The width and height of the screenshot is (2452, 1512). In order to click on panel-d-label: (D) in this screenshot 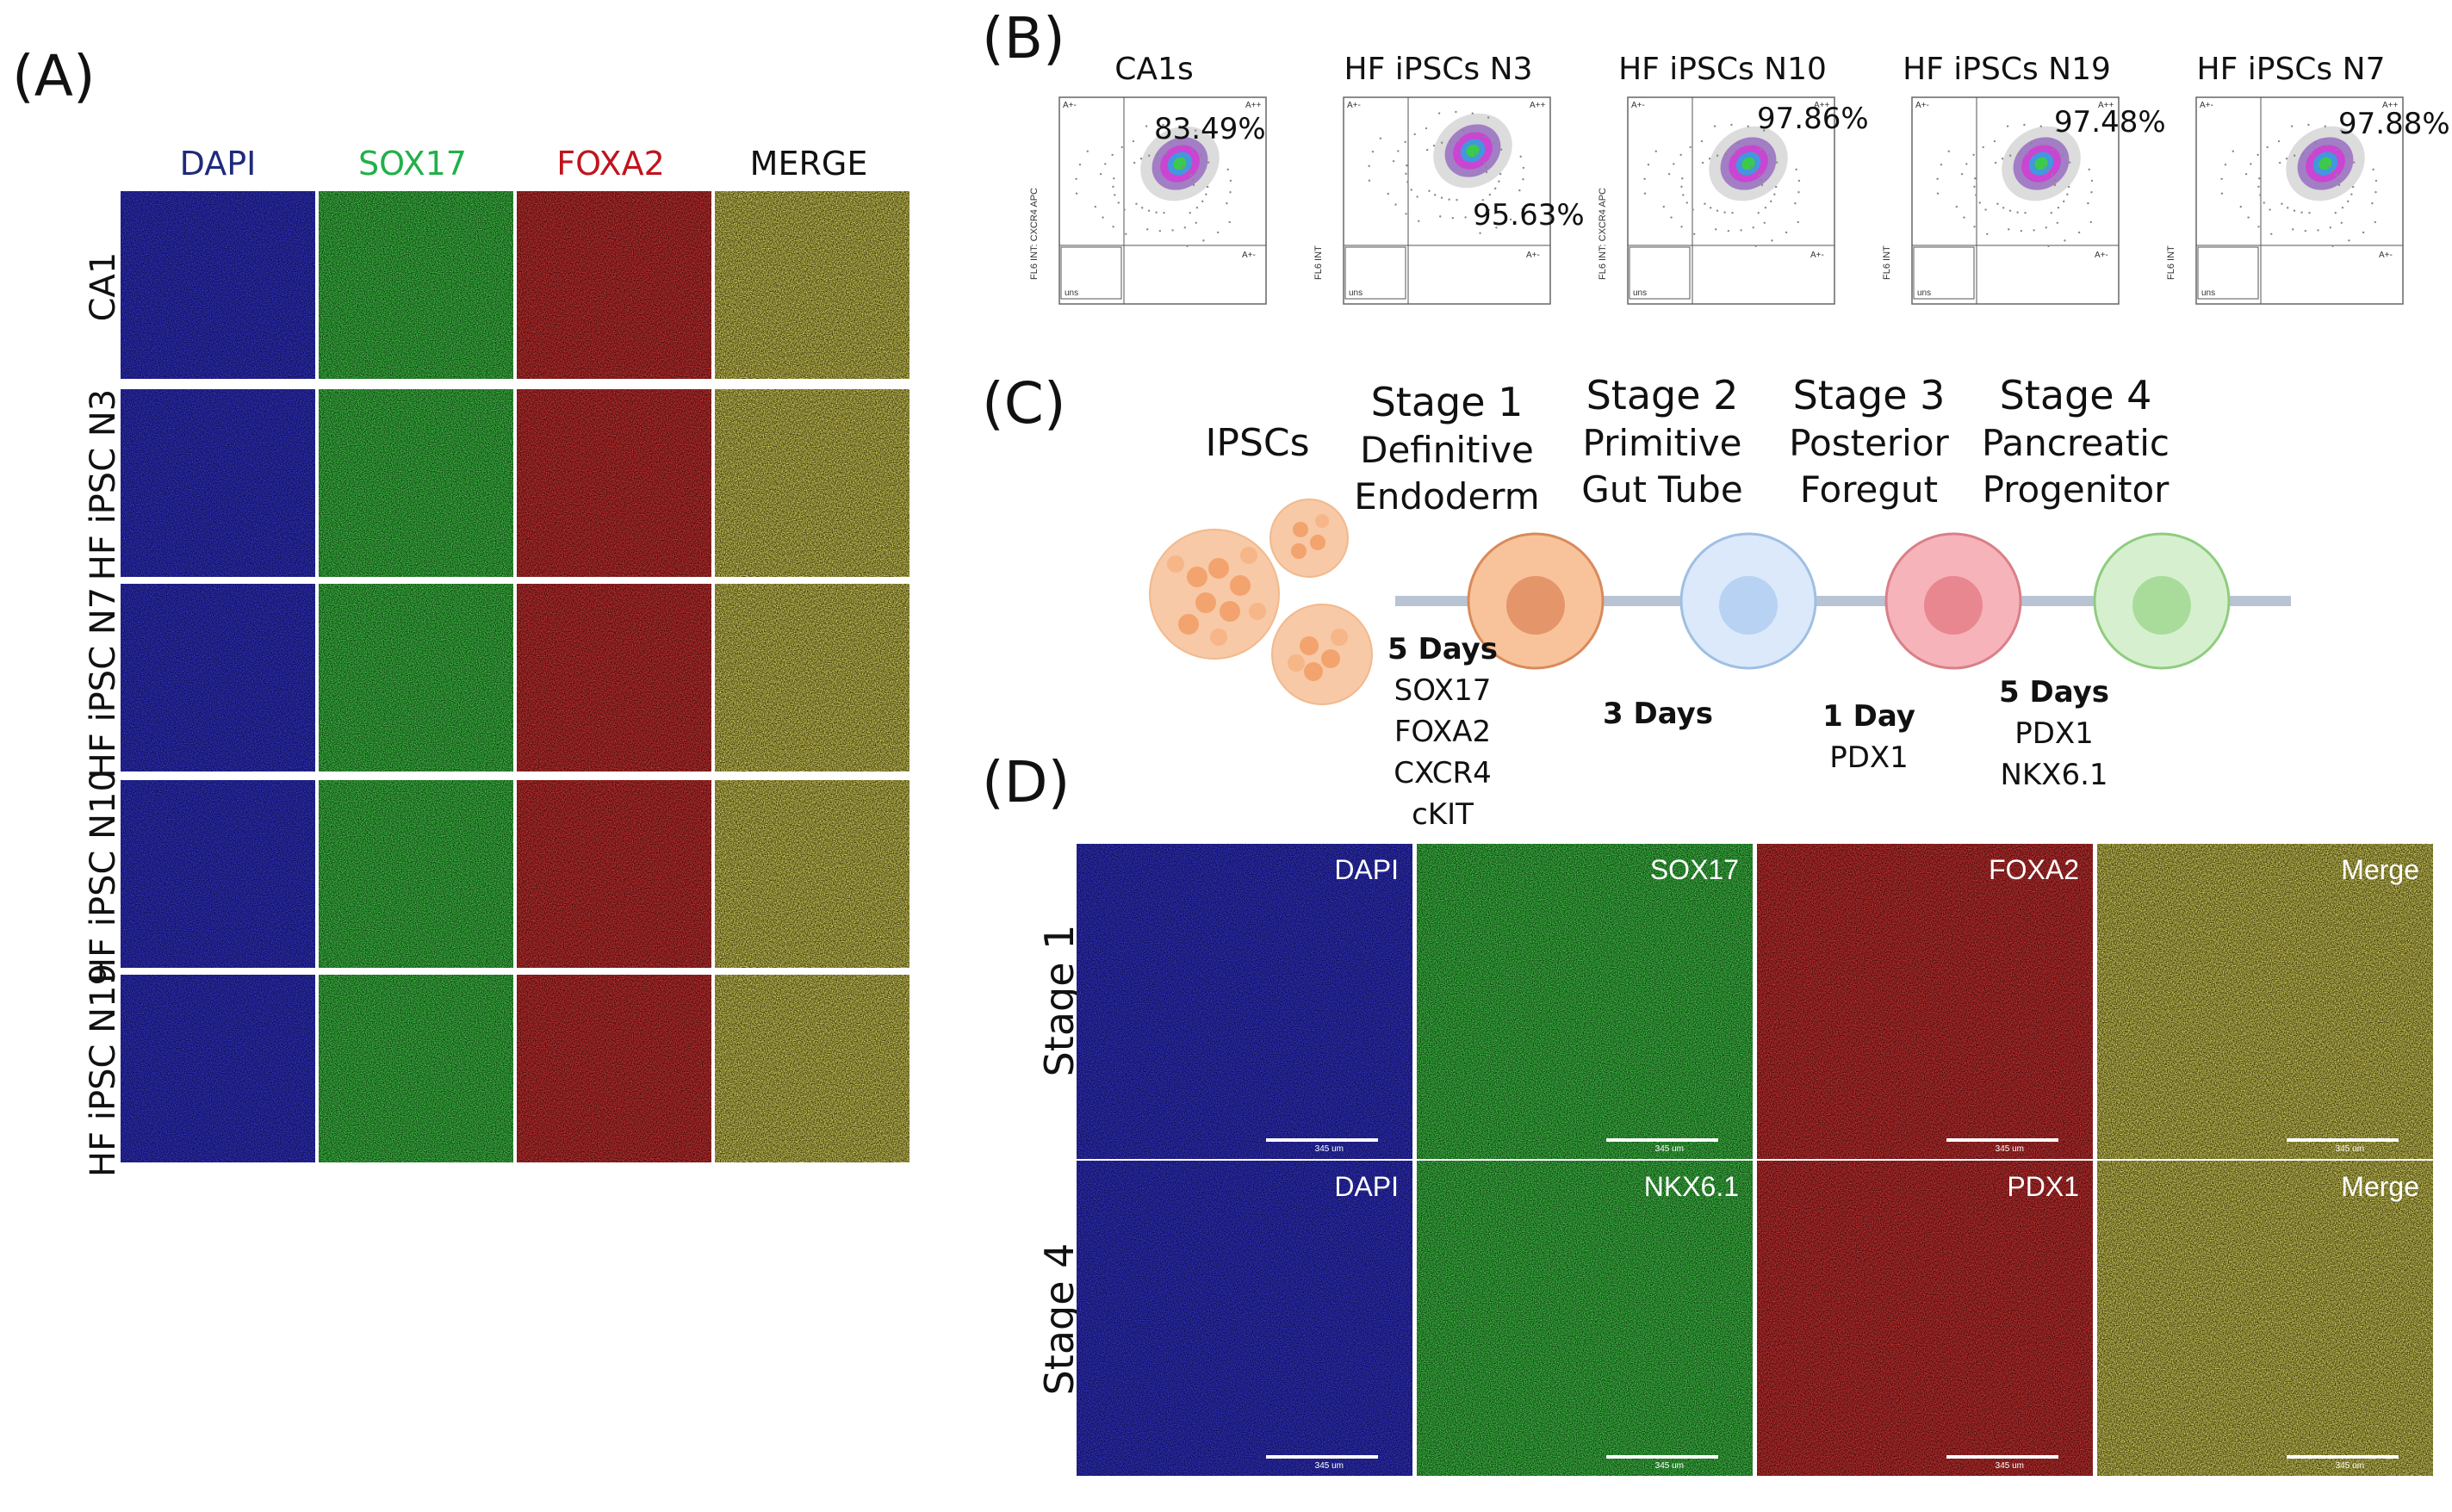, I will do `click(1026, 782)`.